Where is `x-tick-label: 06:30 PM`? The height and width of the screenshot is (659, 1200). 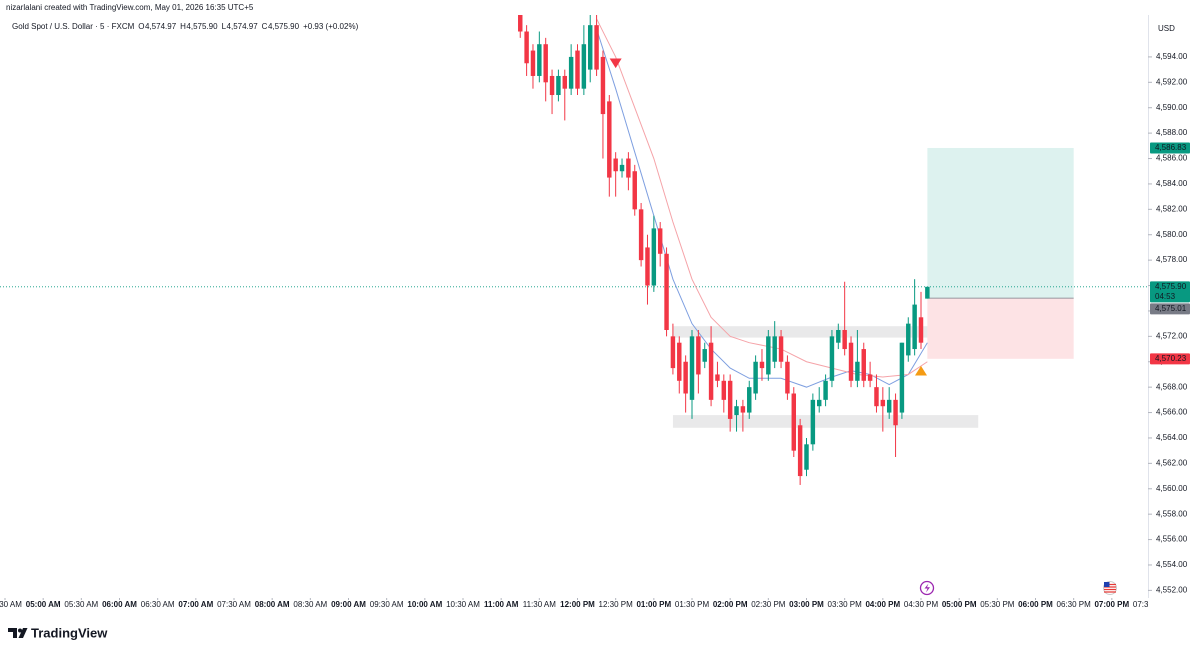 x-tick-label: 06:30 PM is located at coordinates (1074, 604).